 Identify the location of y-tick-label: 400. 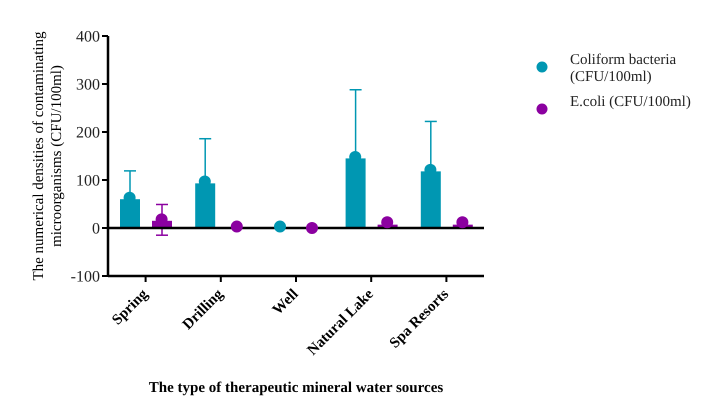
(88, 37).